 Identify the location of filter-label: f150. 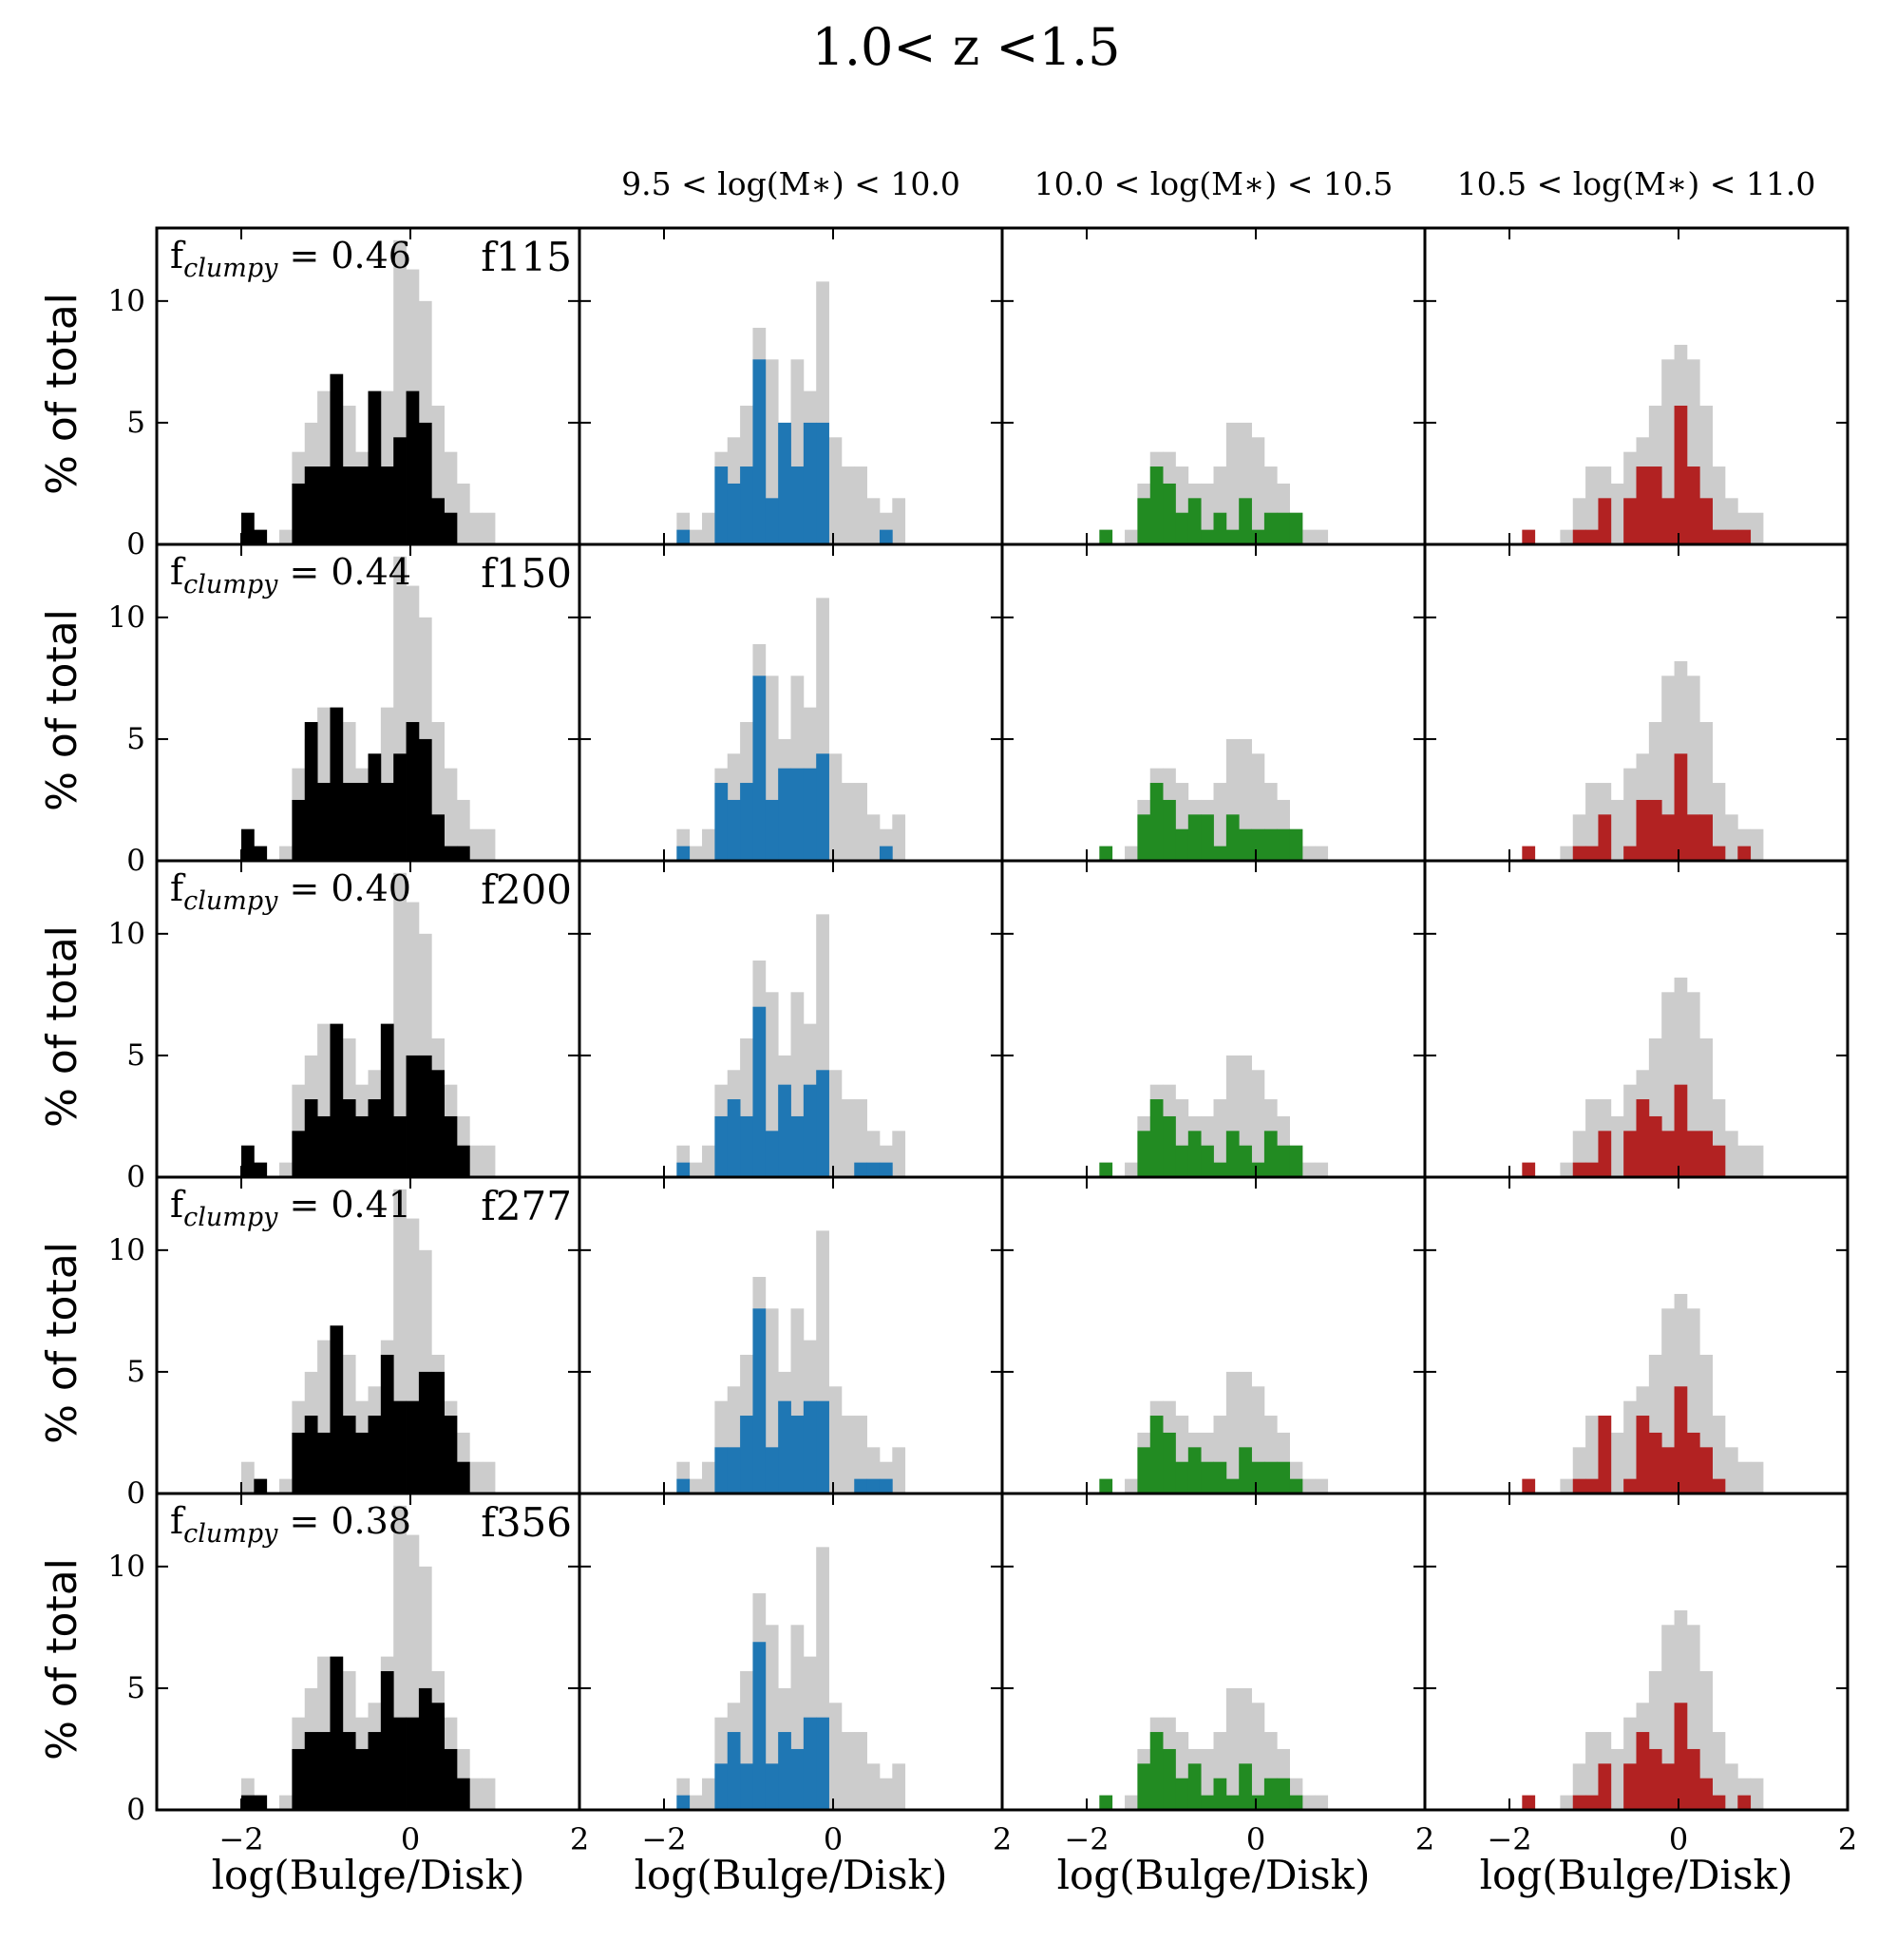
(526, 573).